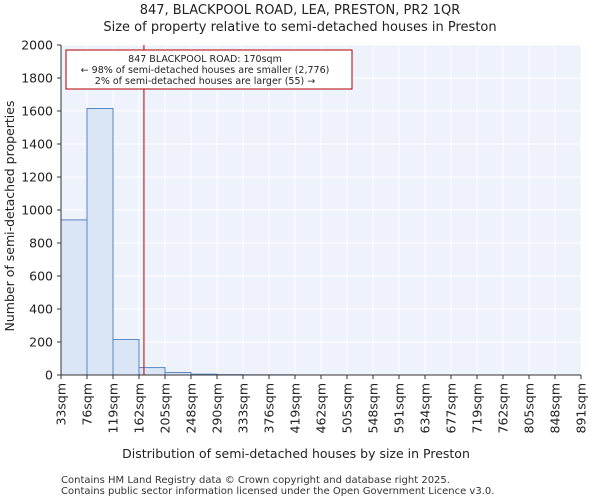  Describe the element at coordinates (41, 276) in the screenshot. I see `y-tick-label: 600` at that location.